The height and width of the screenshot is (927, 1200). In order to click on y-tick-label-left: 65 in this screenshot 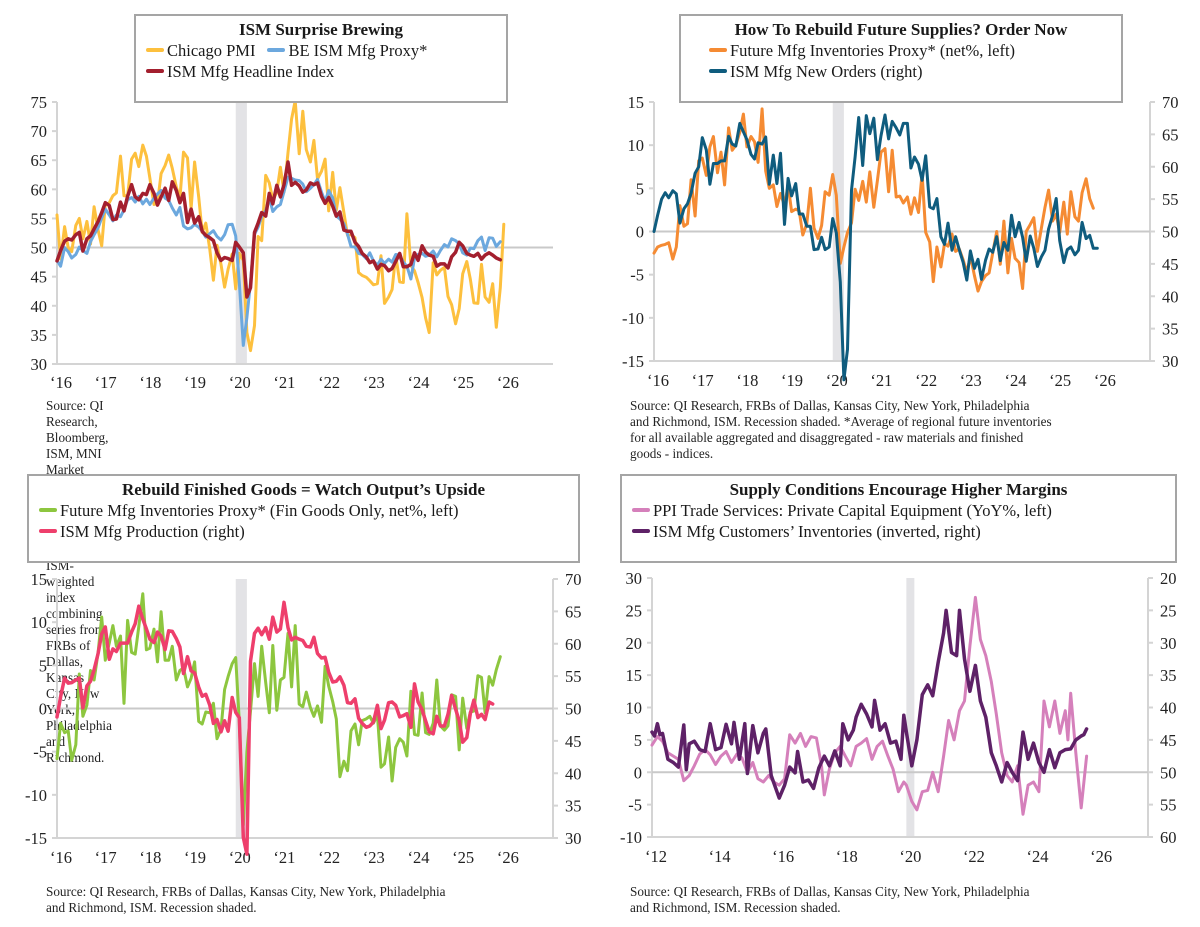, I will do `click(39, 160)`.